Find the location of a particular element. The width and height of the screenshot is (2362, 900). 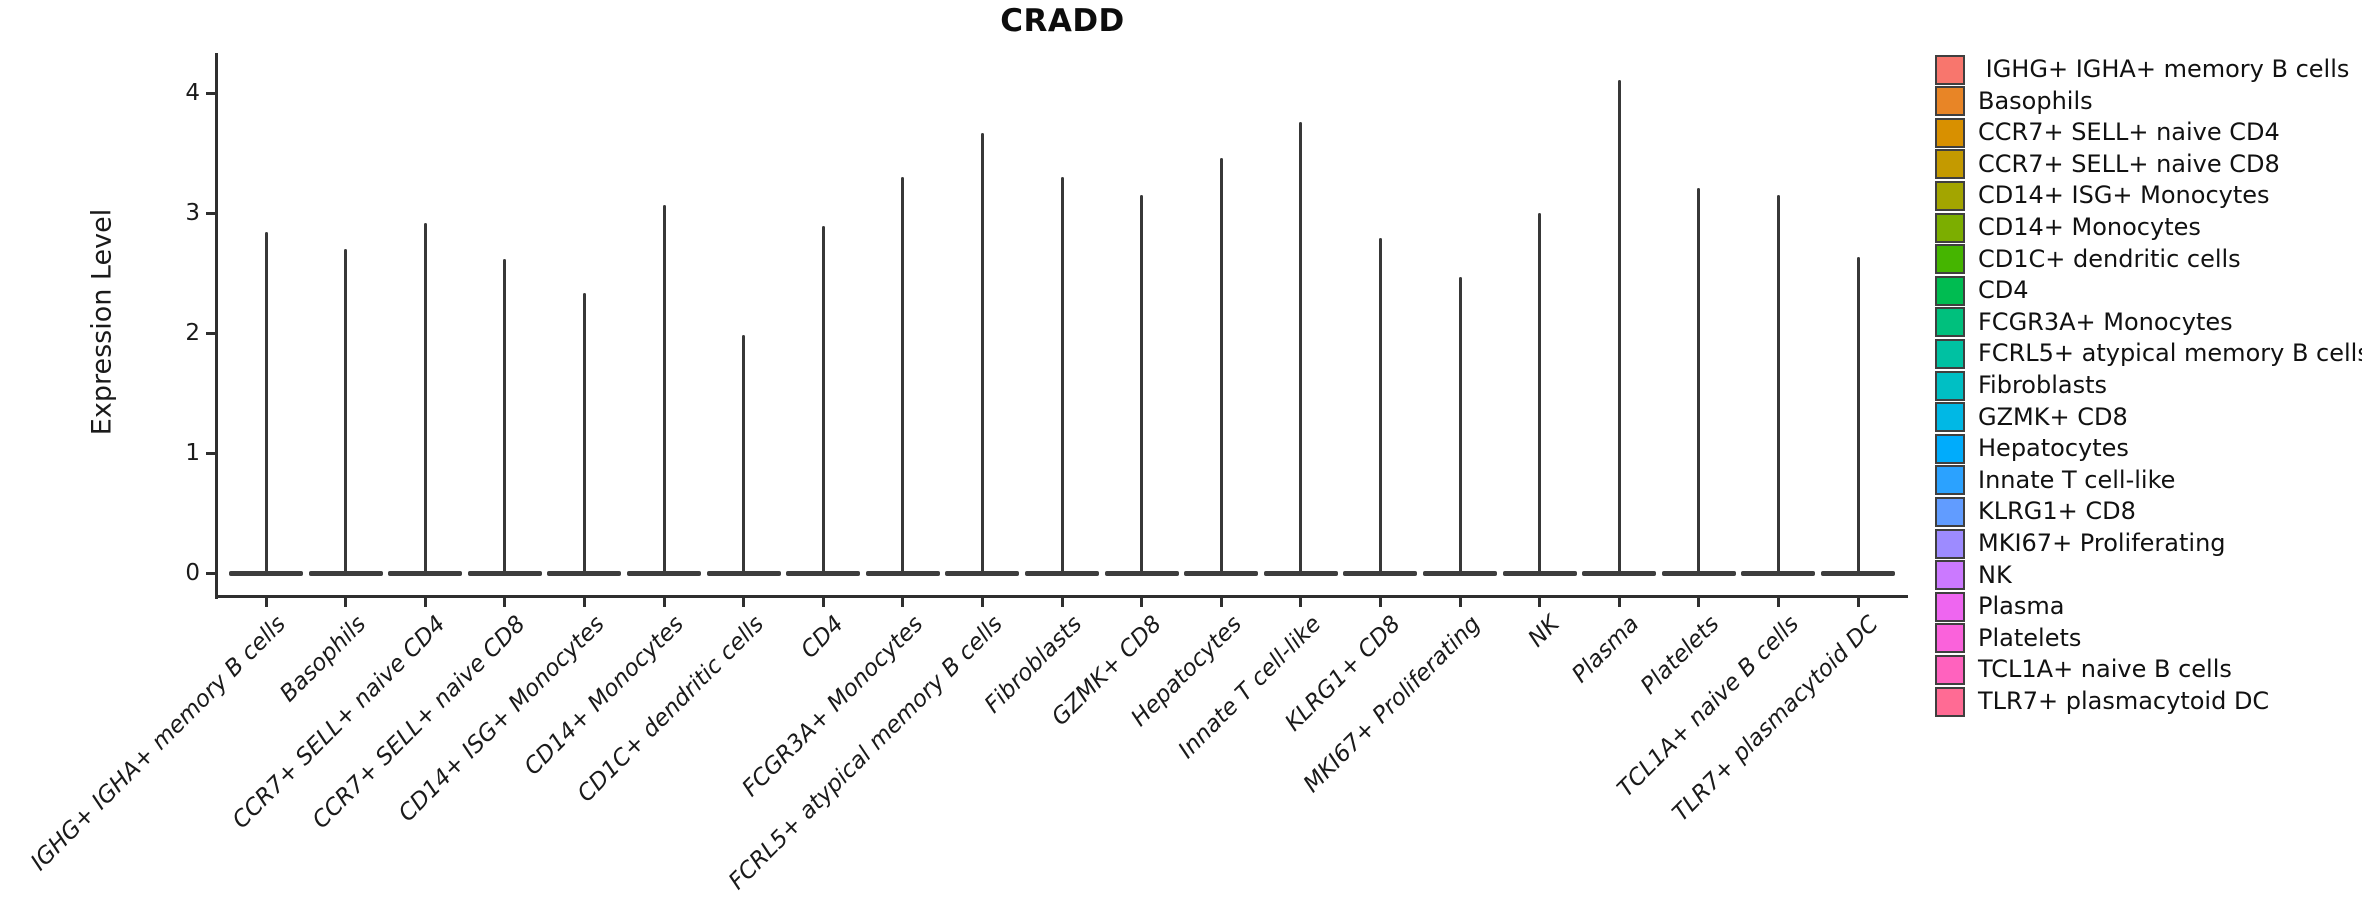

x-axis-line is located at coordinates (1061, 596).